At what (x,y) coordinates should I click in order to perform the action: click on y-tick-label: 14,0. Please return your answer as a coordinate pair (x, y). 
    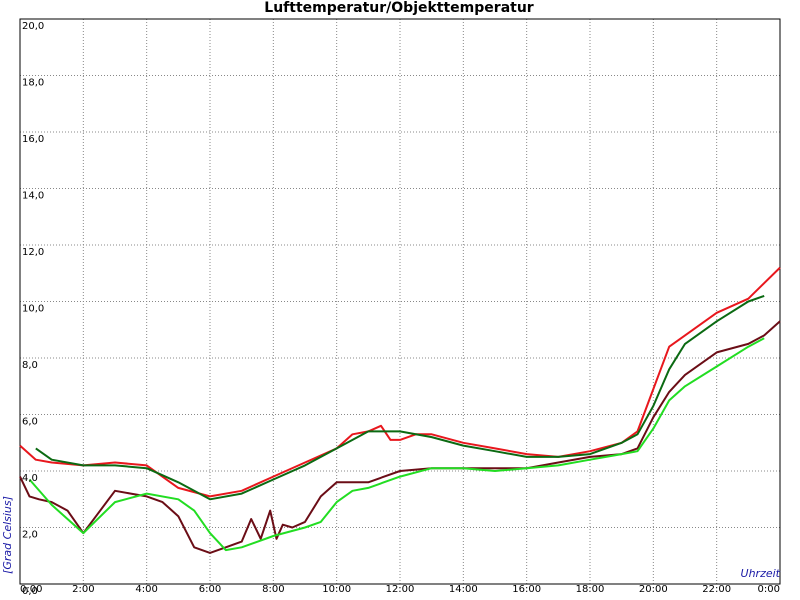
    Looking at the image, I should click on (33, 196).